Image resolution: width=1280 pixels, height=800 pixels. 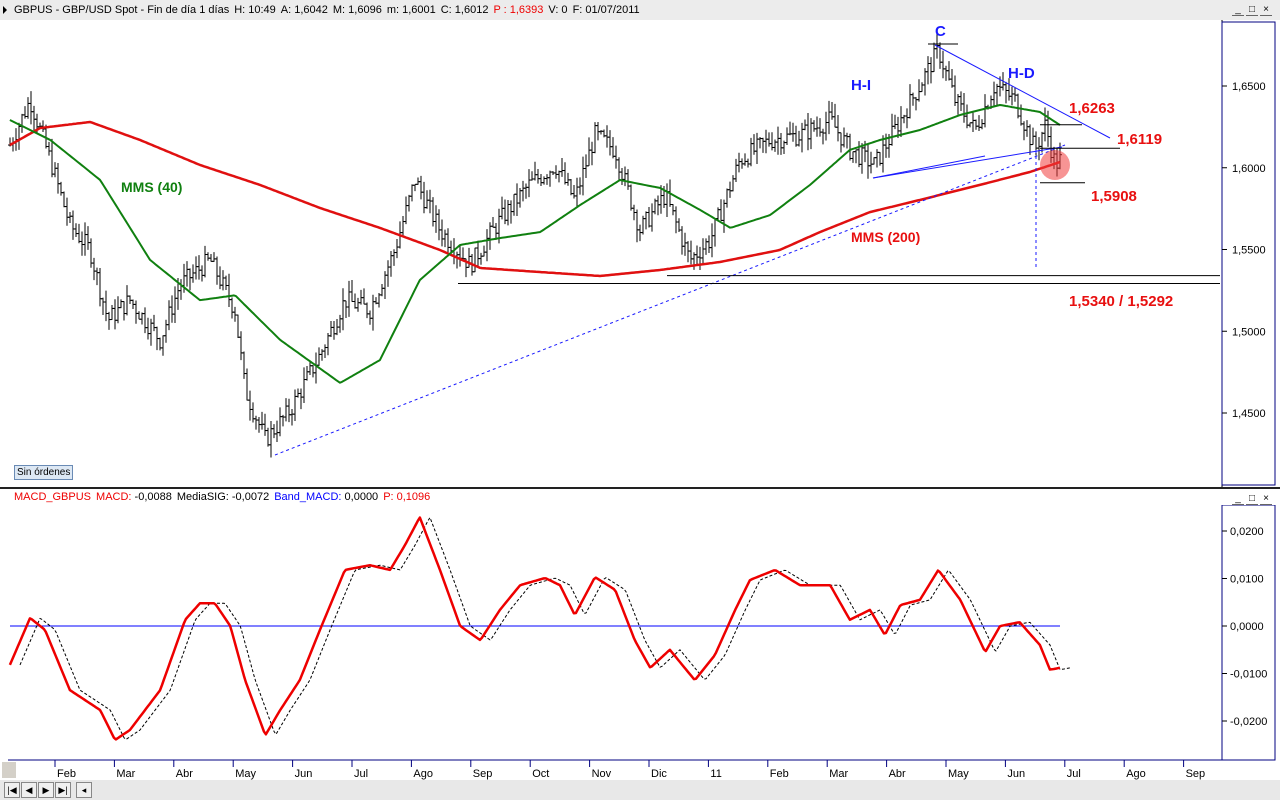 I want to click on x-tick-label: Abr, so click(x=184, y=774).